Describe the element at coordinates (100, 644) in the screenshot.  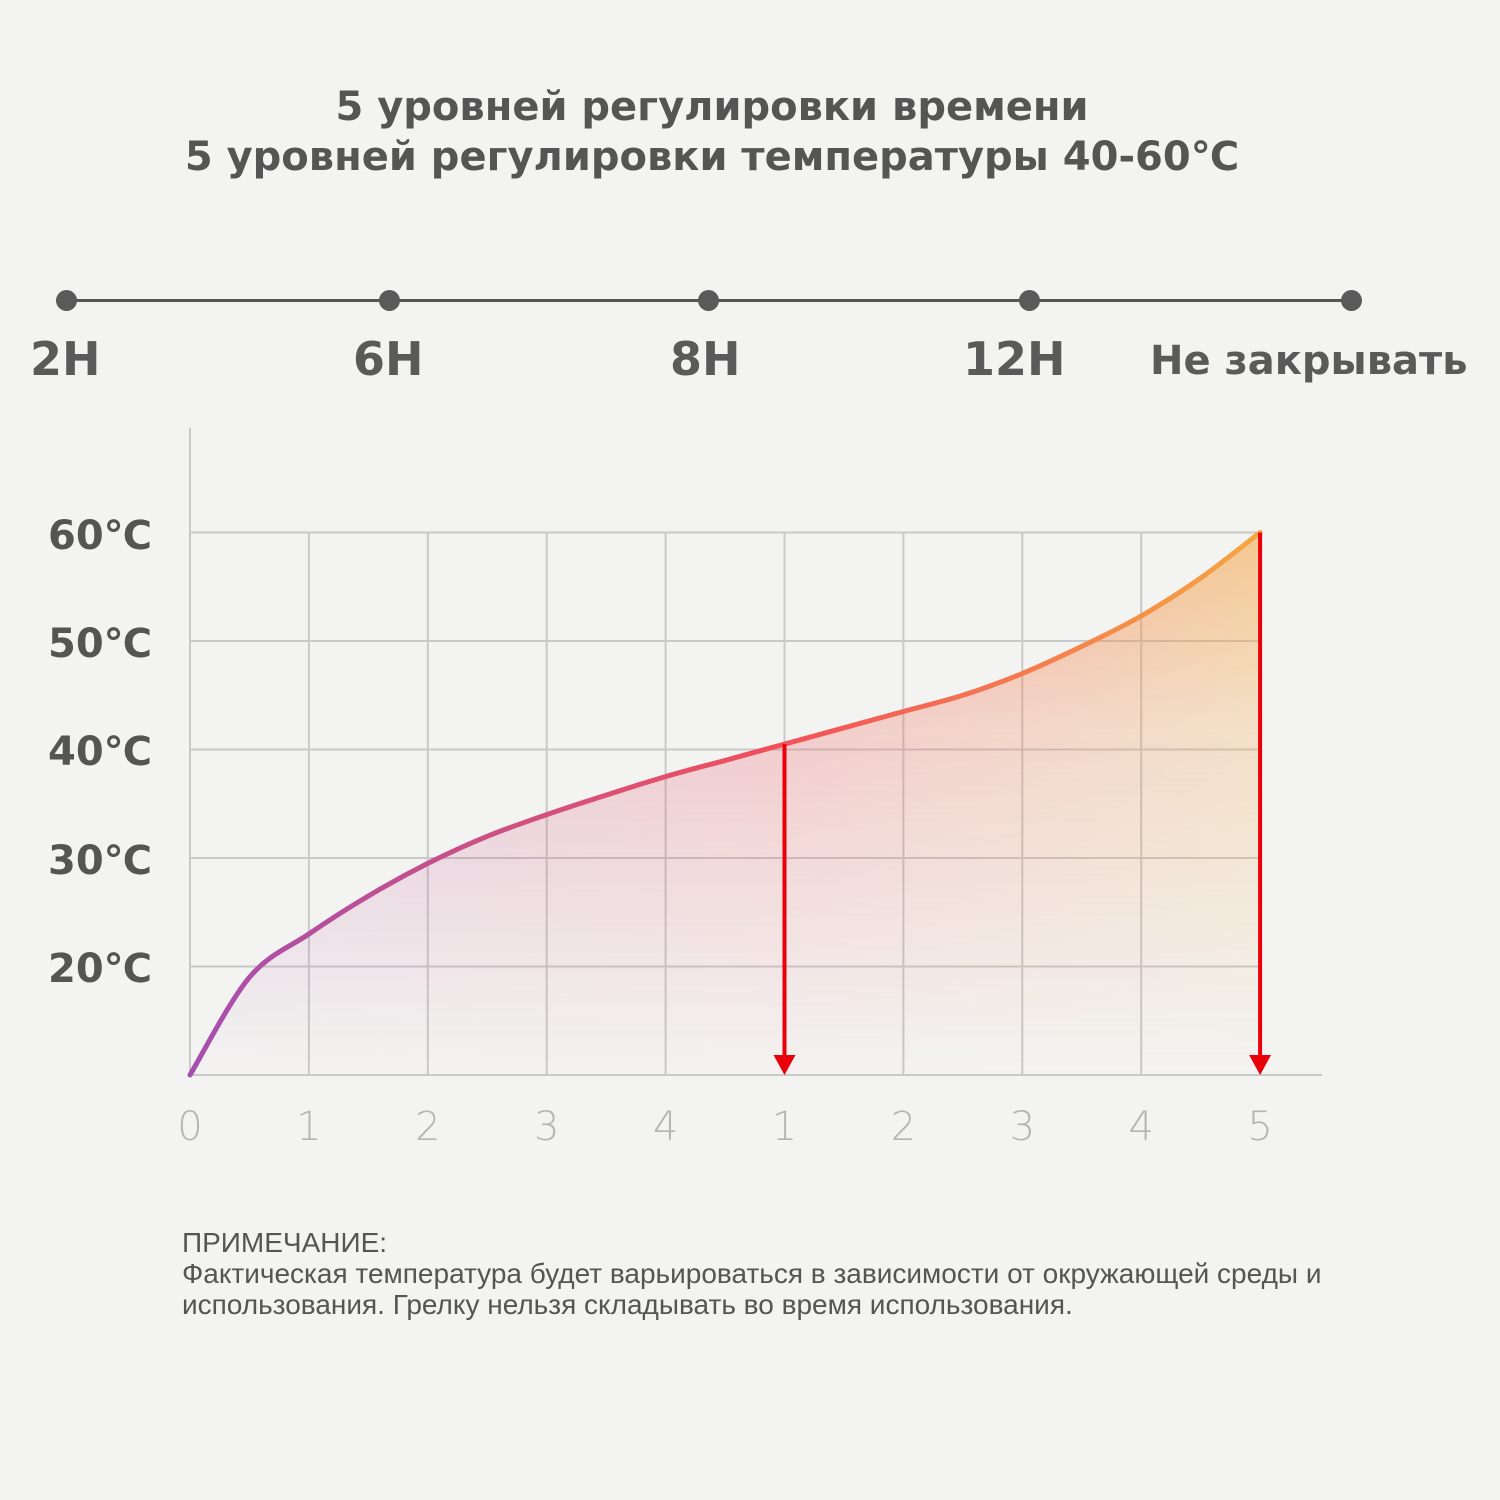
I see `y-tick-label-50: 50℃` at that location.